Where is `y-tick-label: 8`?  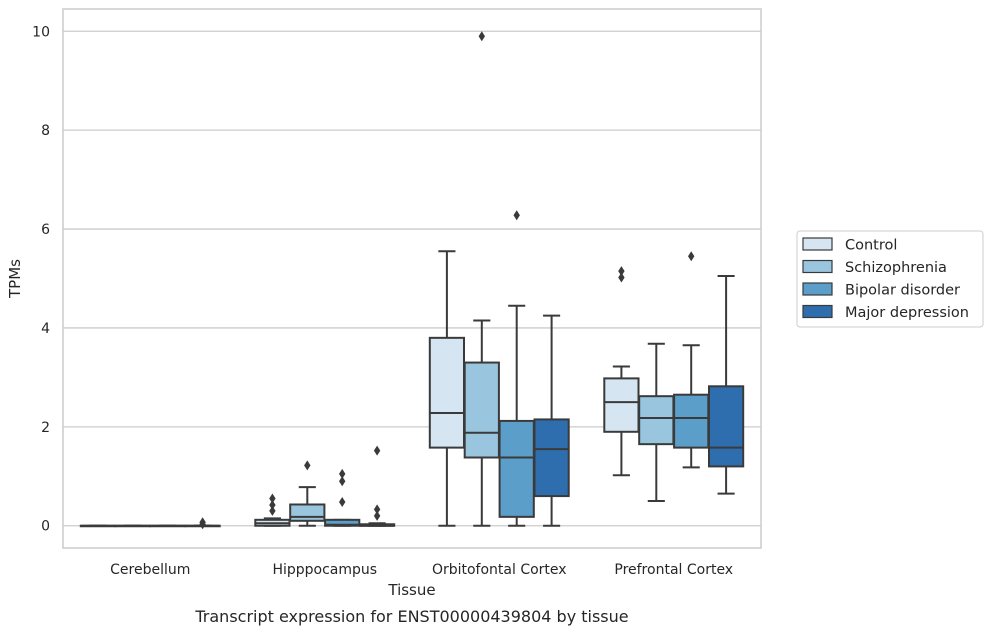 y-tick-label: 8 is located at coordinates (45, 131).